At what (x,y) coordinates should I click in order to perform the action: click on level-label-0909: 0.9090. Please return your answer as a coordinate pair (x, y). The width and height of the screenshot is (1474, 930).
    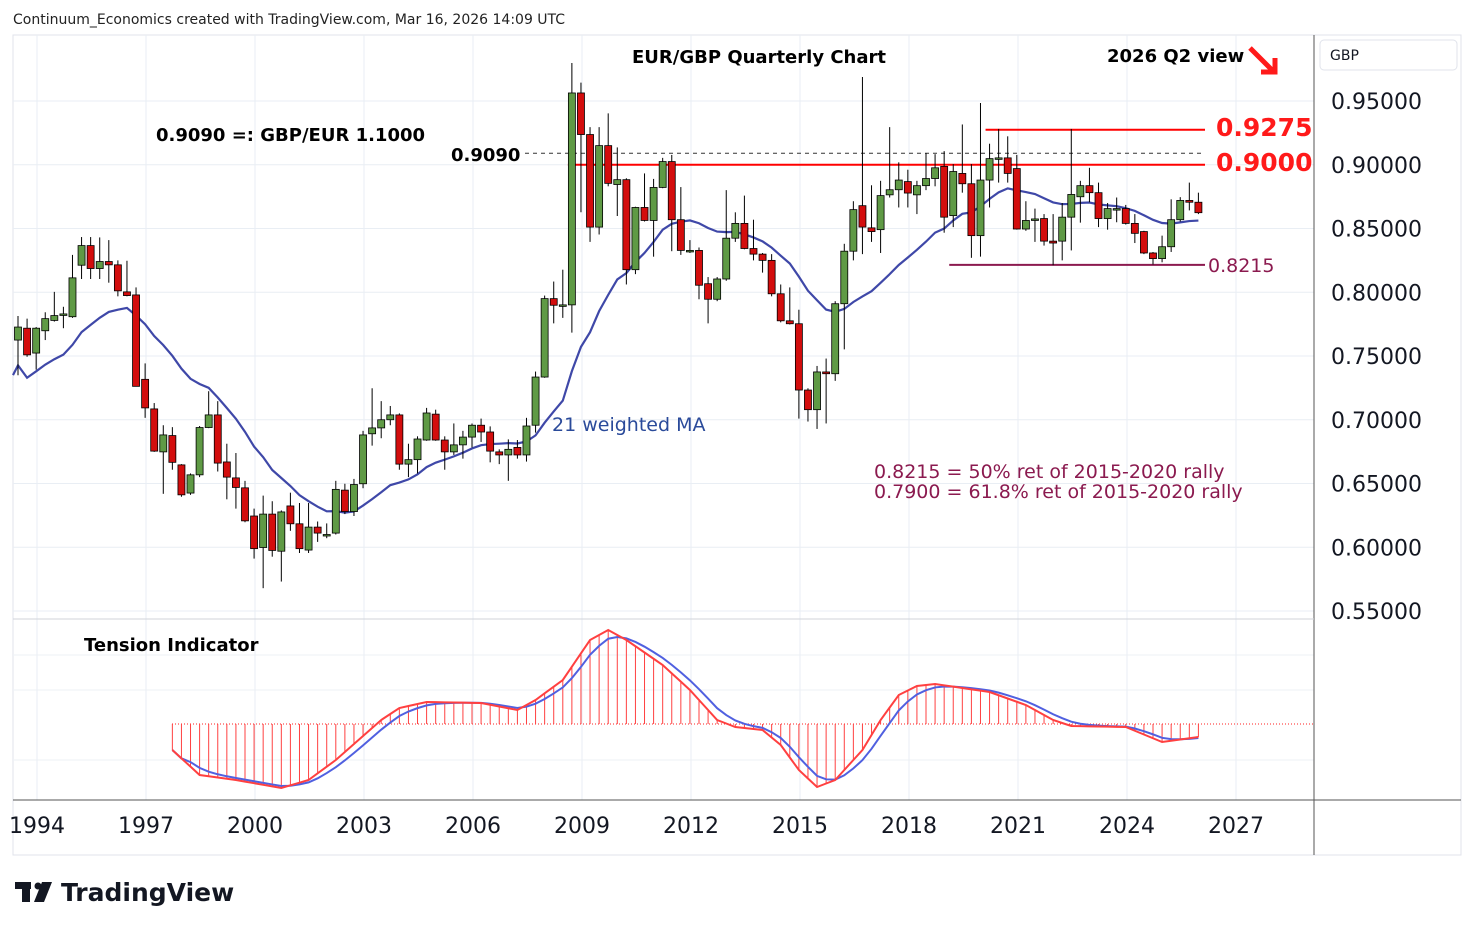
    Looking at the image, I should click on (485, 155).